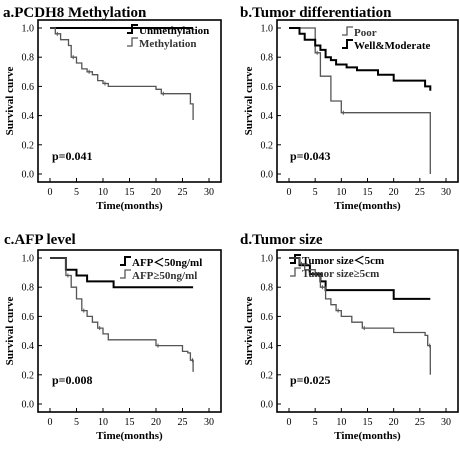 Image resolution: width=460 pixels, height=456 pixels. Describe the element at coordinates (365, 33) in the screenshot. I see `legend-entry: Poor` at that location.